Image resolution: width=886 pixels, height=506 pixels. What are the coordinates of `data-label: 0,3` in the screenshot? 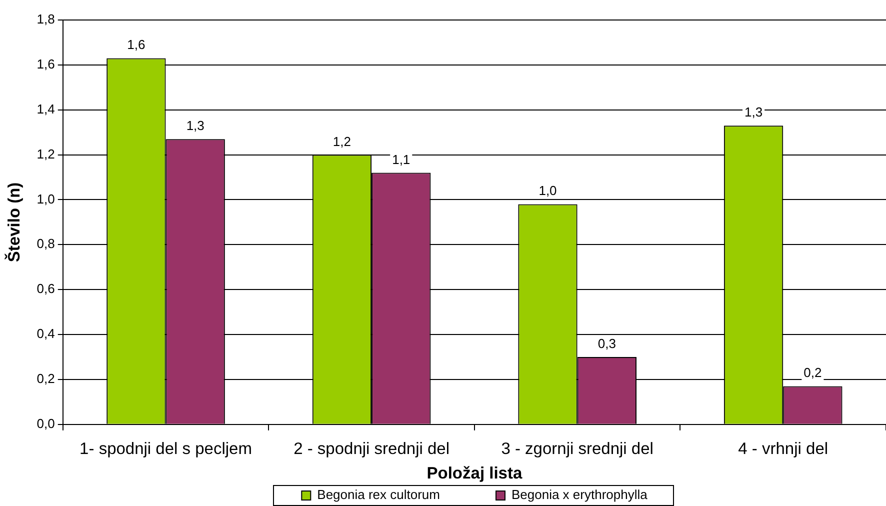 It's located at (607, 343).